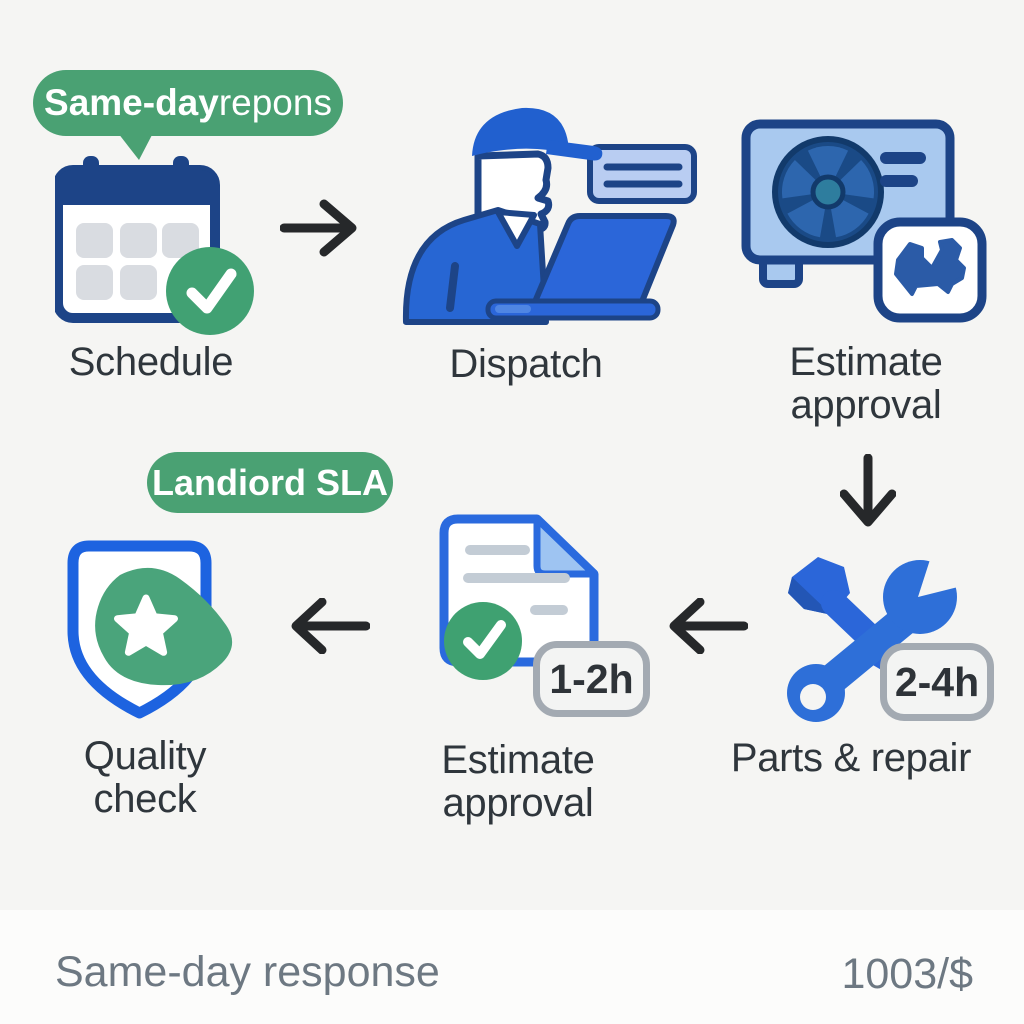  What do you see at coordinates (930, 270) in the screenshot?
I see `part-badge-icon` at bounding box center [930, 270].